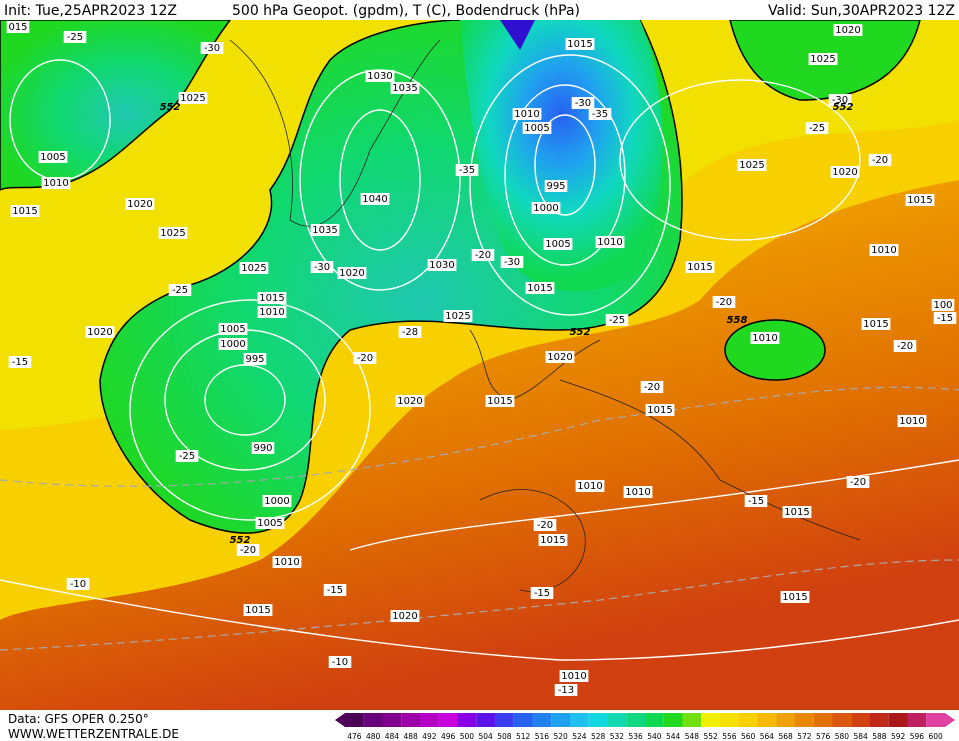 This screenshot has height=741, width=959. I want to click on scale-label: 500, so click(467, 736).